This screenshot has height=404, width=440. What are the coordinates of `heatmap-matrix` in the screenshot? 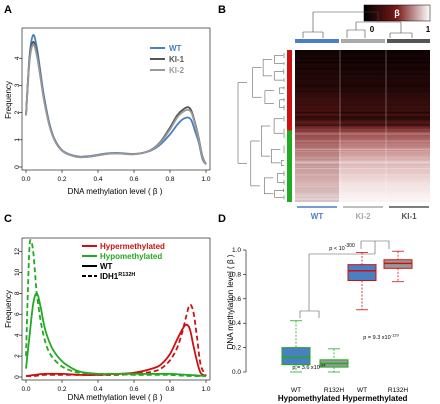 It's located at (362, 126).